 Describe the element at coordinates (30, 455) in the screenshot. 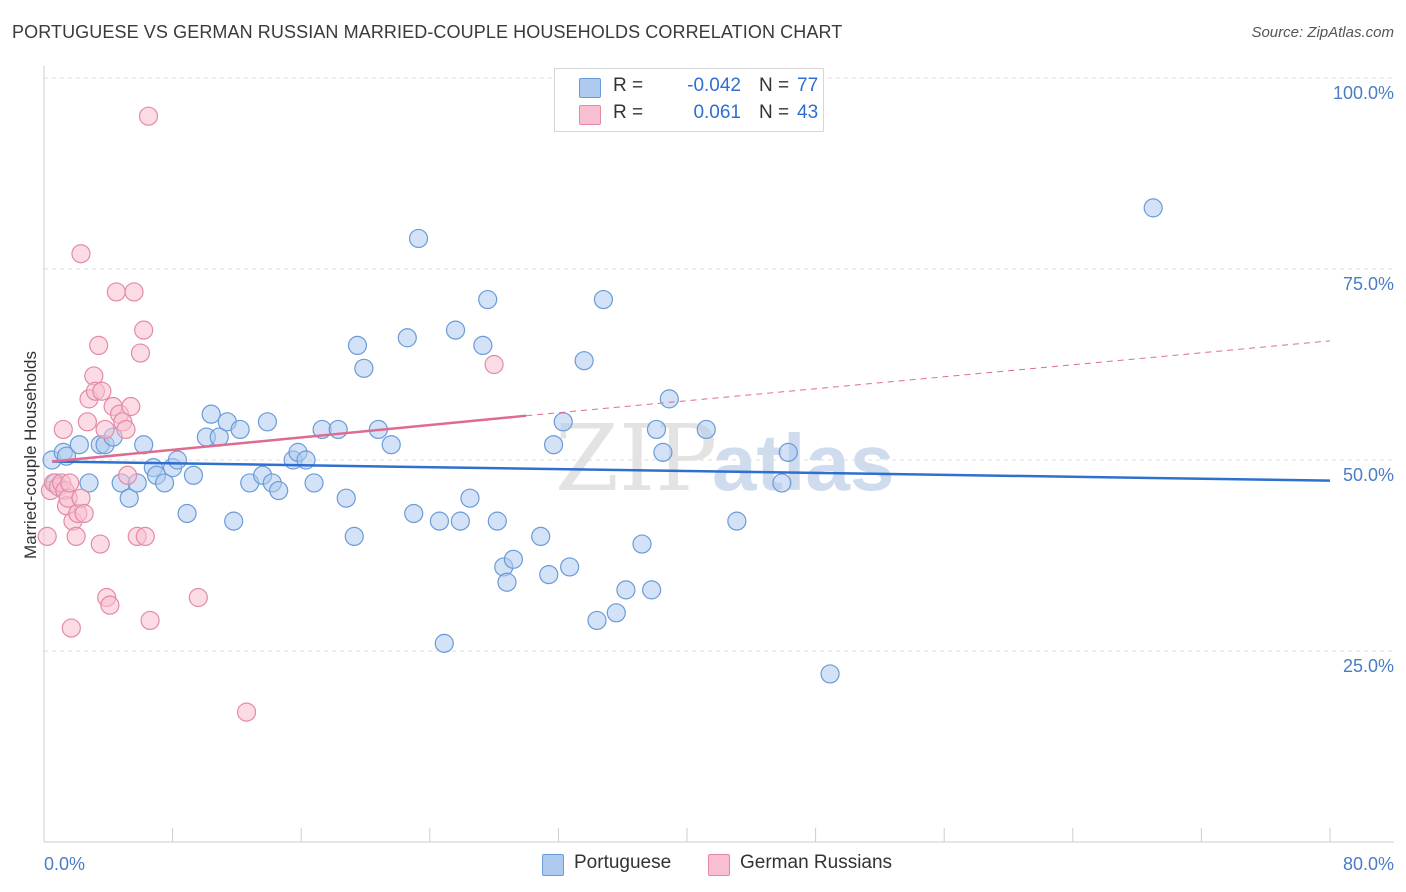

I see `y-axis-title: Married-couple Households` at that location.